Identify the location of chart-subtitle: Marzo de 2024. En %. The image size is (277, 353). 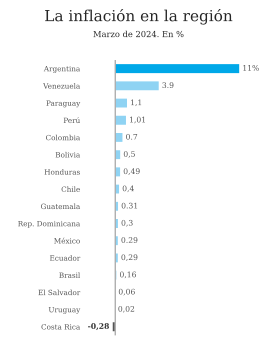
(138, 34).